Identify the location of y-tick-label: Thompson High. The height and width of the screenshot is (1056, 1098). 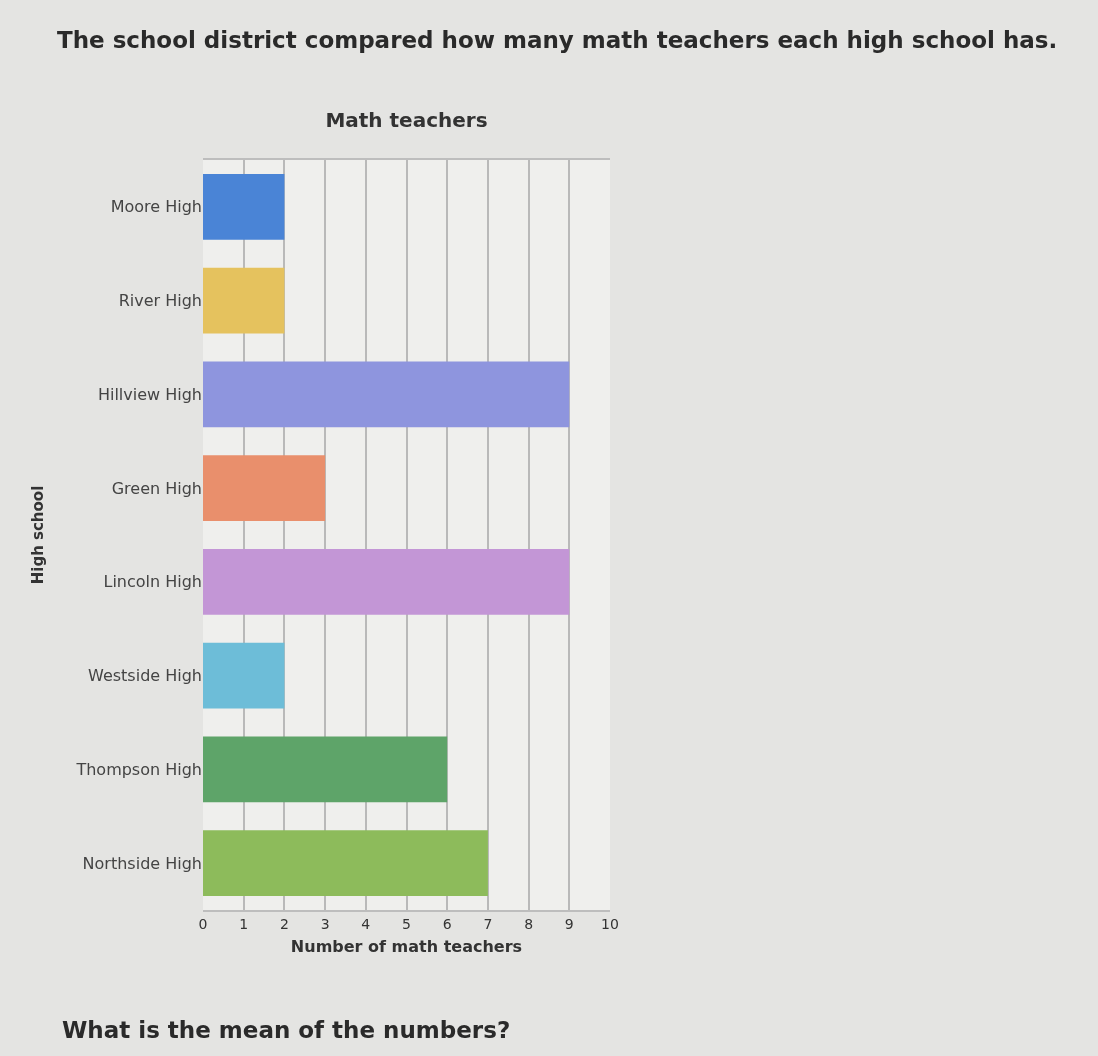
(138, 769).